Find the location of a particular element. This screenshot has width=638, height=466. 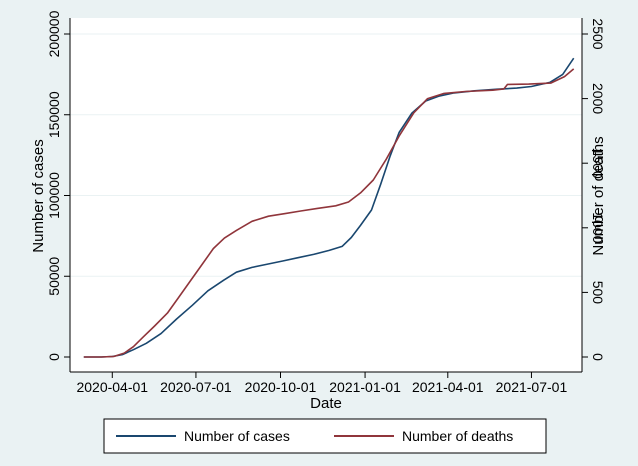

x-tick-label: 2020-04-01 is located at coordinates (112, 387).